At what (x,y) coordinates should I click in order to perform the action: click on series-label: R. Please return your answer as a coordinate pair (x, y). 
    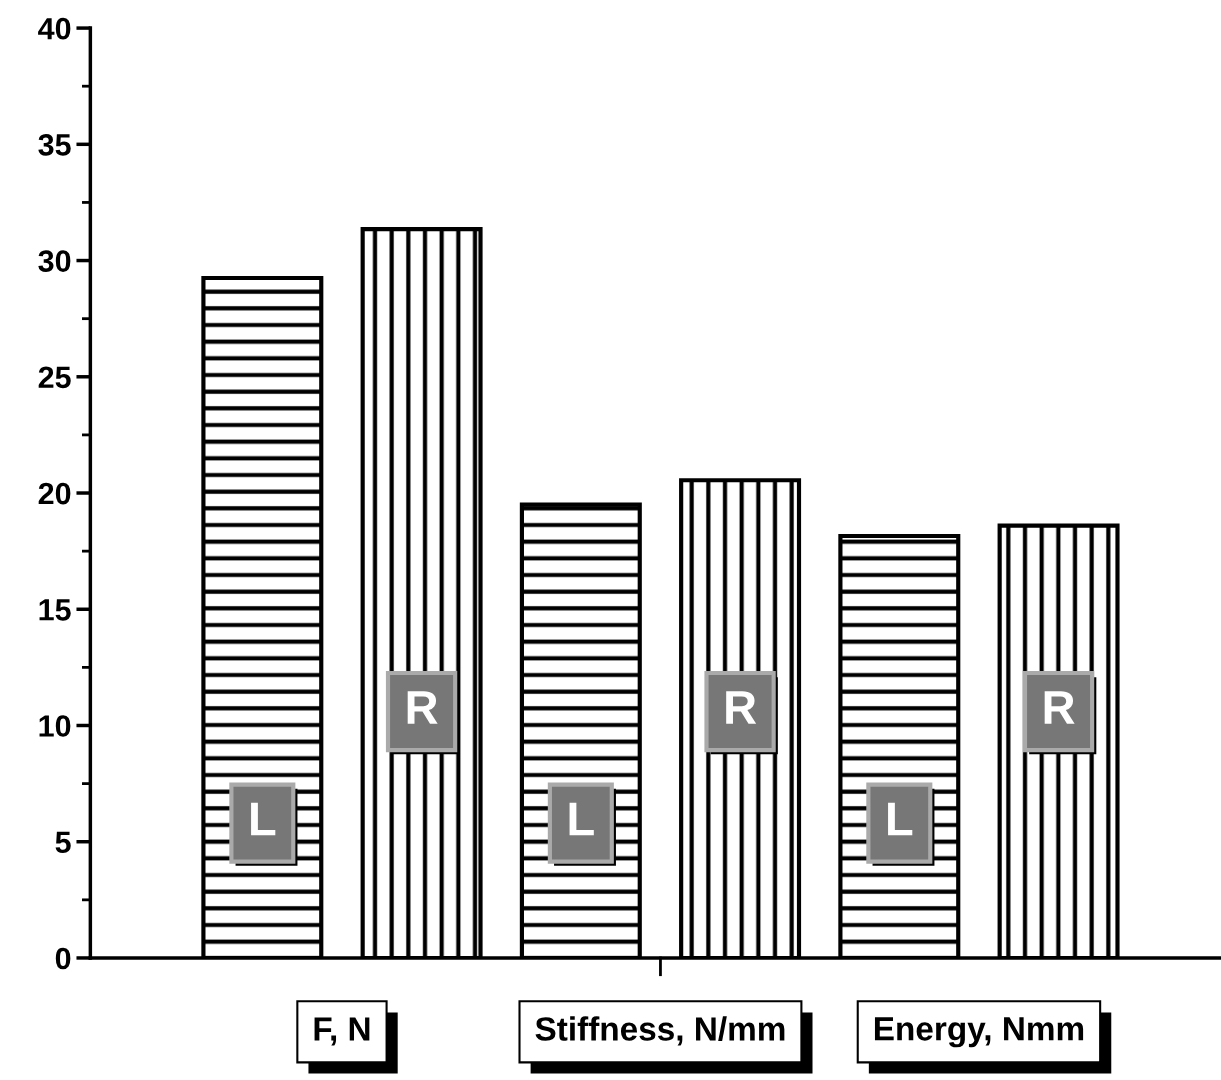
    Looking at the image, I should click on (1059, 707).